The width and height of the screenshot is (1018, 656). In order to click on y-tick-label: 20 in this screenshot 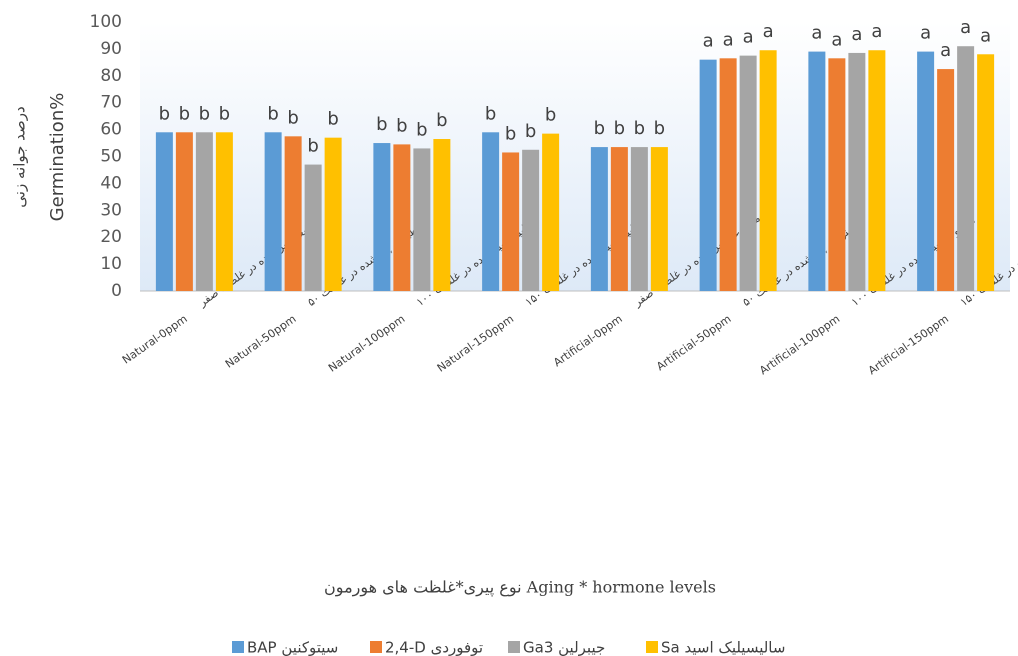, I will do `click(111, 237)`.